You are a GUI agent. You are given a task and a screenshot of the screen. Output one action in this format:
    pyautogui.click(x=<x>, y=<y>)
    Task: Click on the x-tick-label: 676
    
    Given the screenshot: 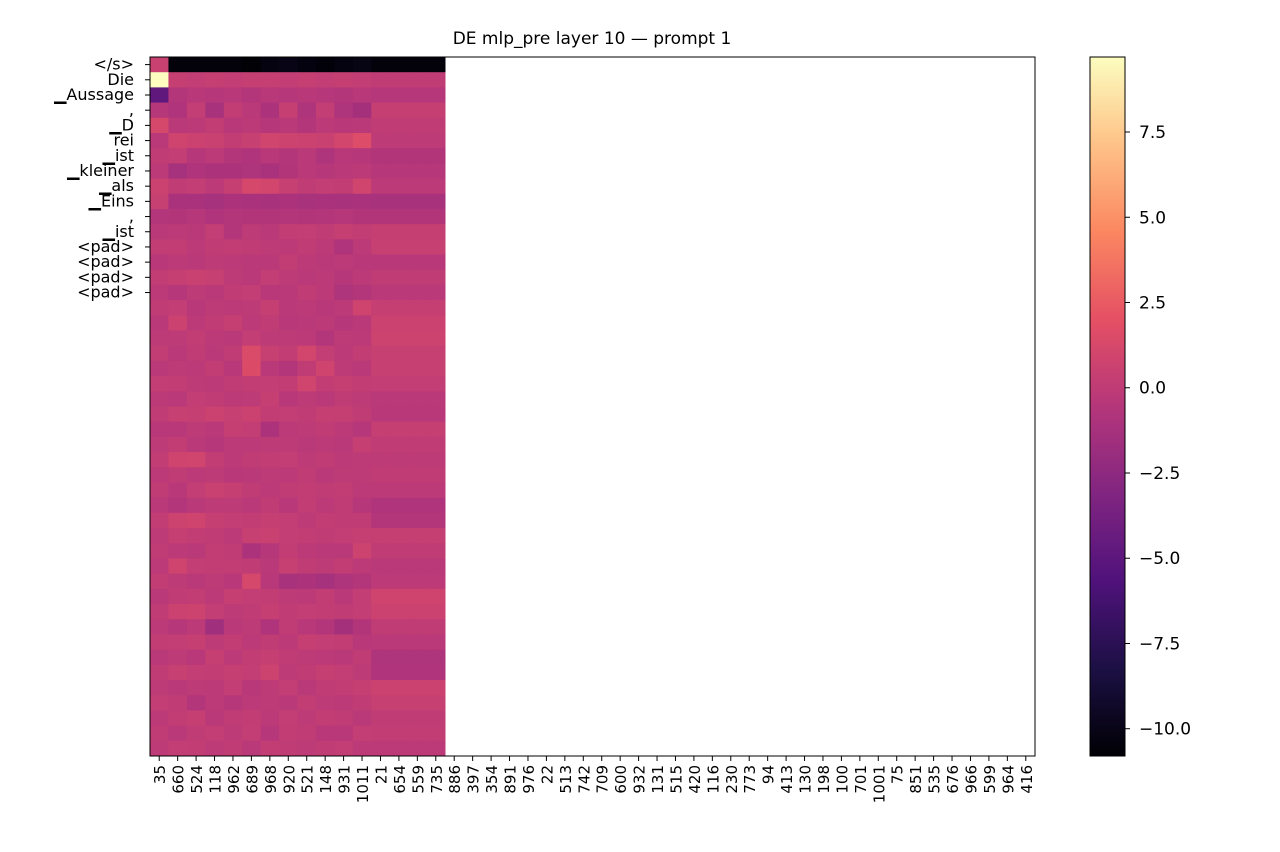 What is the action you would take?
    pyautogui.click(x=953, y=779)
    